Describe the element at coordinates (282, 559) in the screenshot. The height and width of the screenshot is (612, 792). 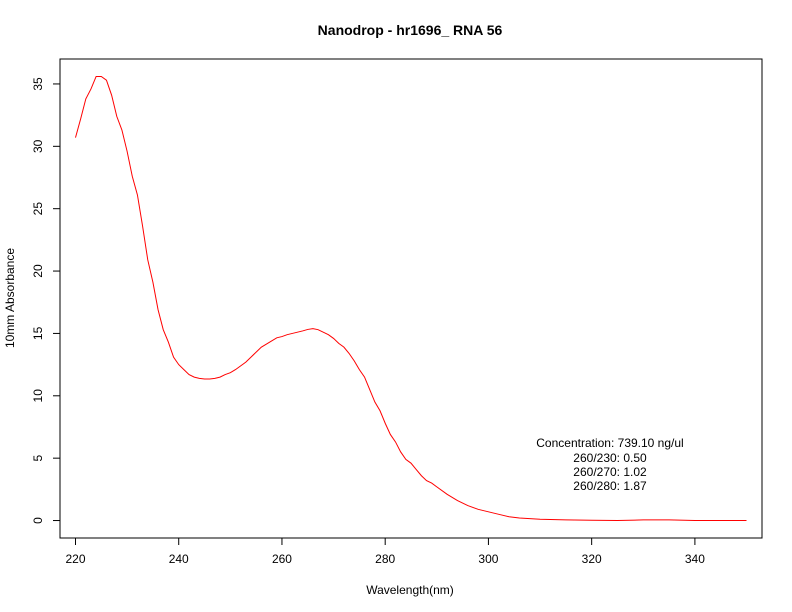
I see `x-tick-label: 260` at that location.